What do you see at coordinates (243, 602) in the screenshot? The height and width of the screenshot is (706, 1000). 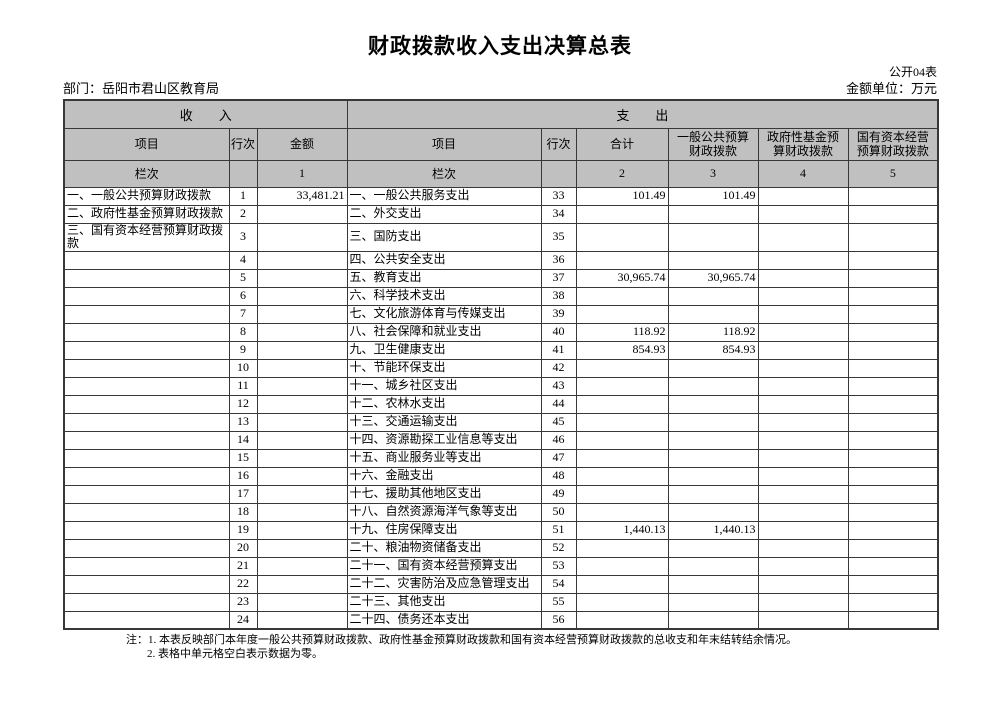 I see `income-line-no-cell: 23` at bounding box center [243, 602].